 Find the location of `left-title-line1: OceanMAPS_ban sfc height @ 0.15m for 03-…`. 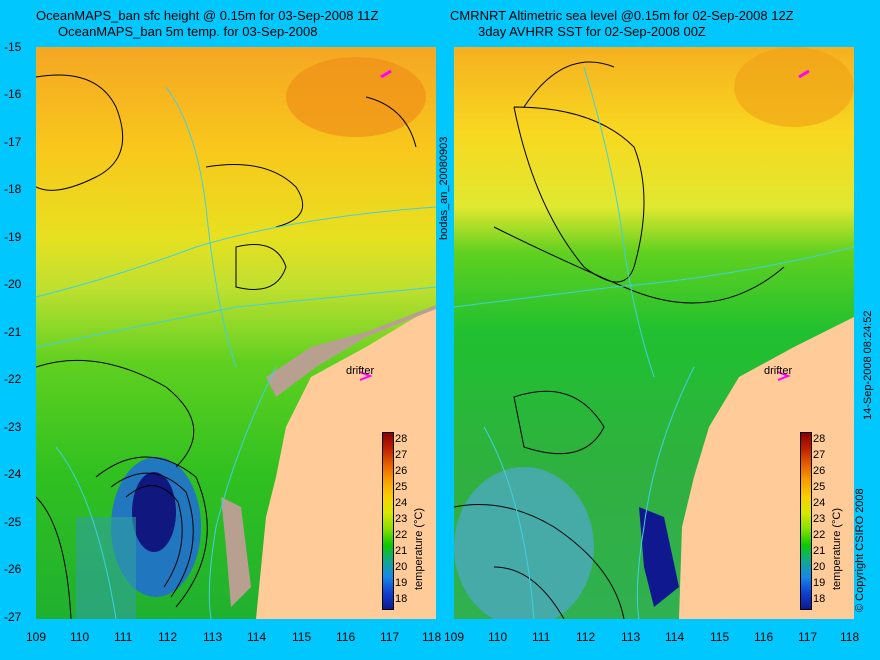

left-title-line1: OceanMAPS_ban sfc height @ 0.15m for 03-… is located at coordinates (207, 15).